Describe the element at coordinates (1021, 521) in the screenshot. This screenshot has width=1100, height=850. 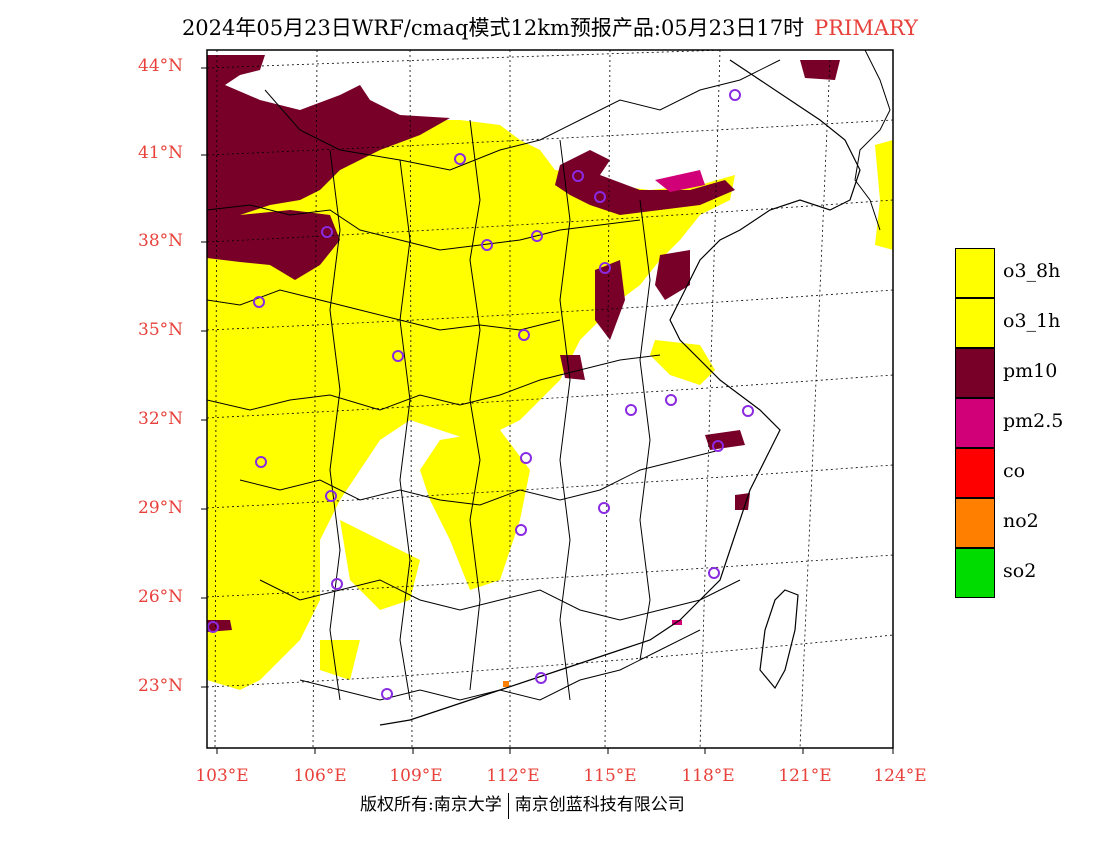
I see `legend-label: no2` at that location.